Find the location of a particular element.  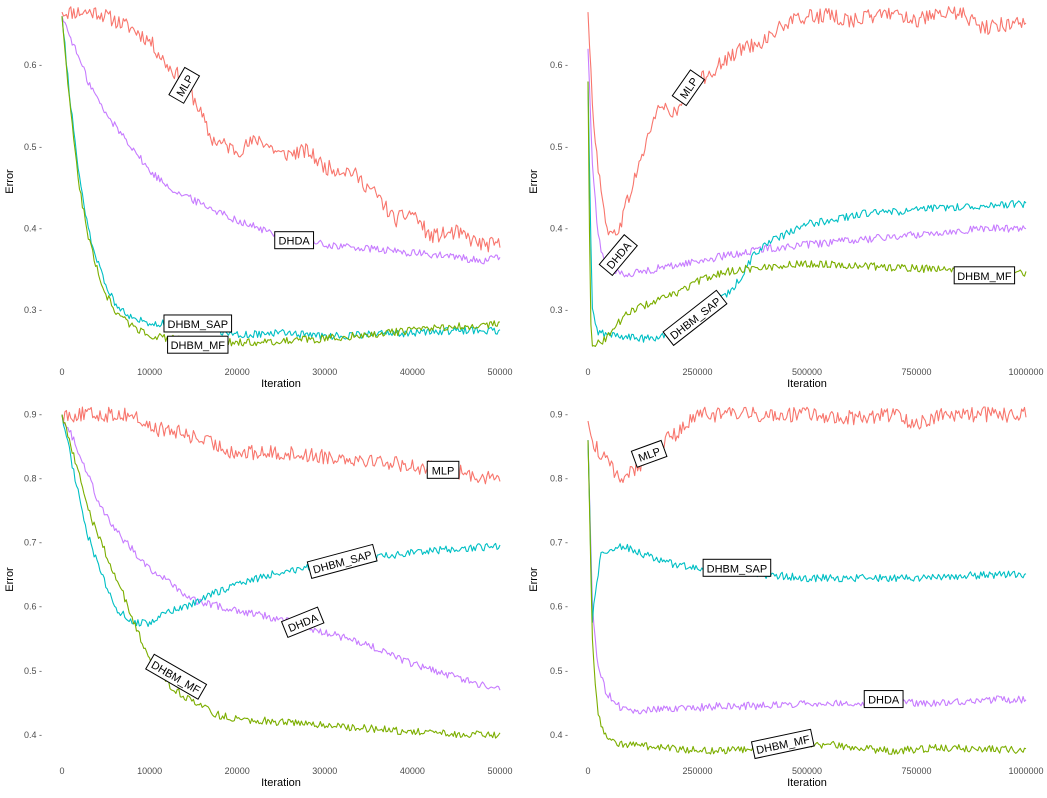

series-line-mlp is located at coordinates (281, 129).